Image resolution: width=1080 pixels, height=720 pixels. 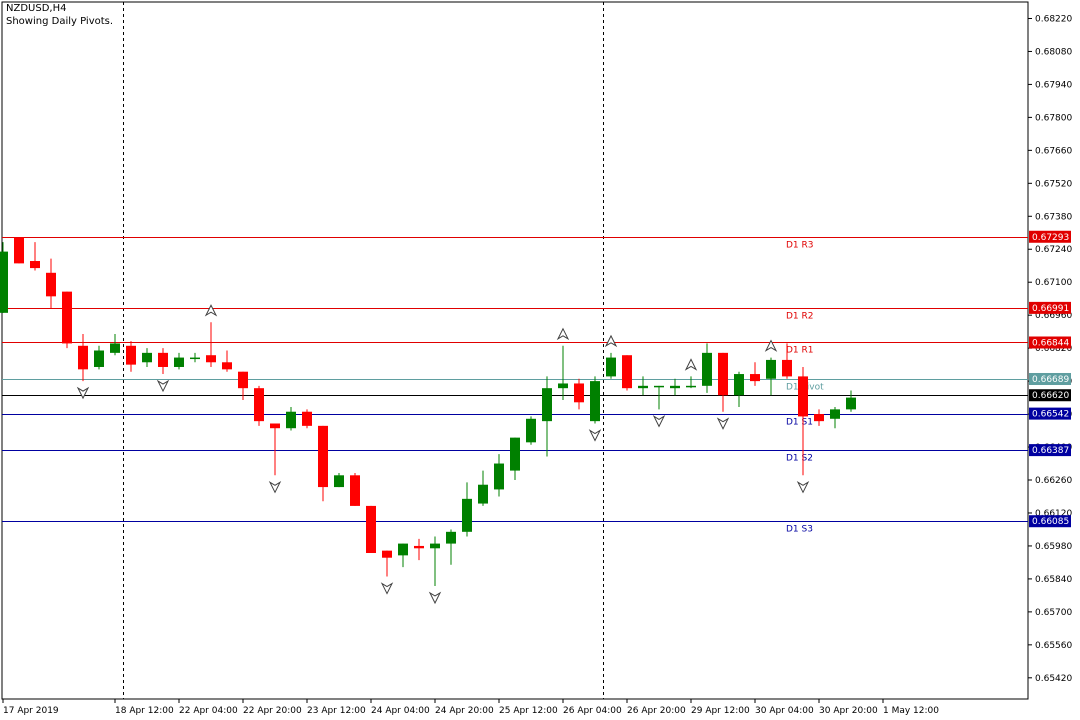 What do you see at coordinates (1053, 250) in the screenshot?
I see `price-tick-label: 0.67240` at bounding box center [1053, 250].